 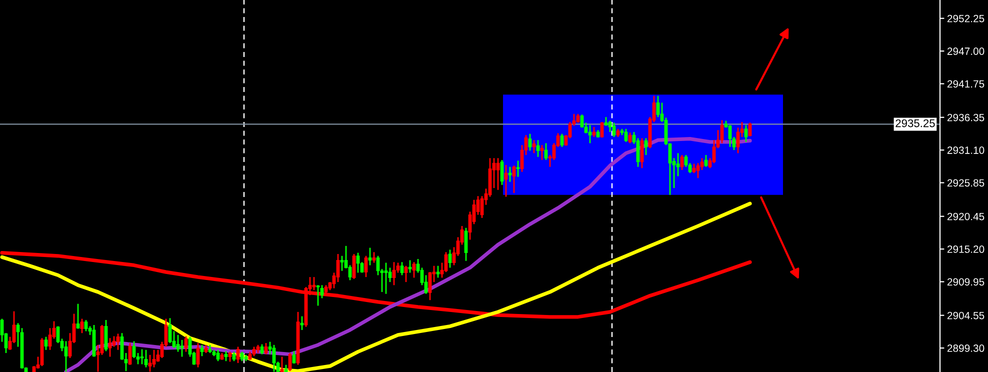 What do you see at coordinates (965, 249) in the screenshot?
I see `y-tick-label: 2915.20` at bounding box center [965, 249].